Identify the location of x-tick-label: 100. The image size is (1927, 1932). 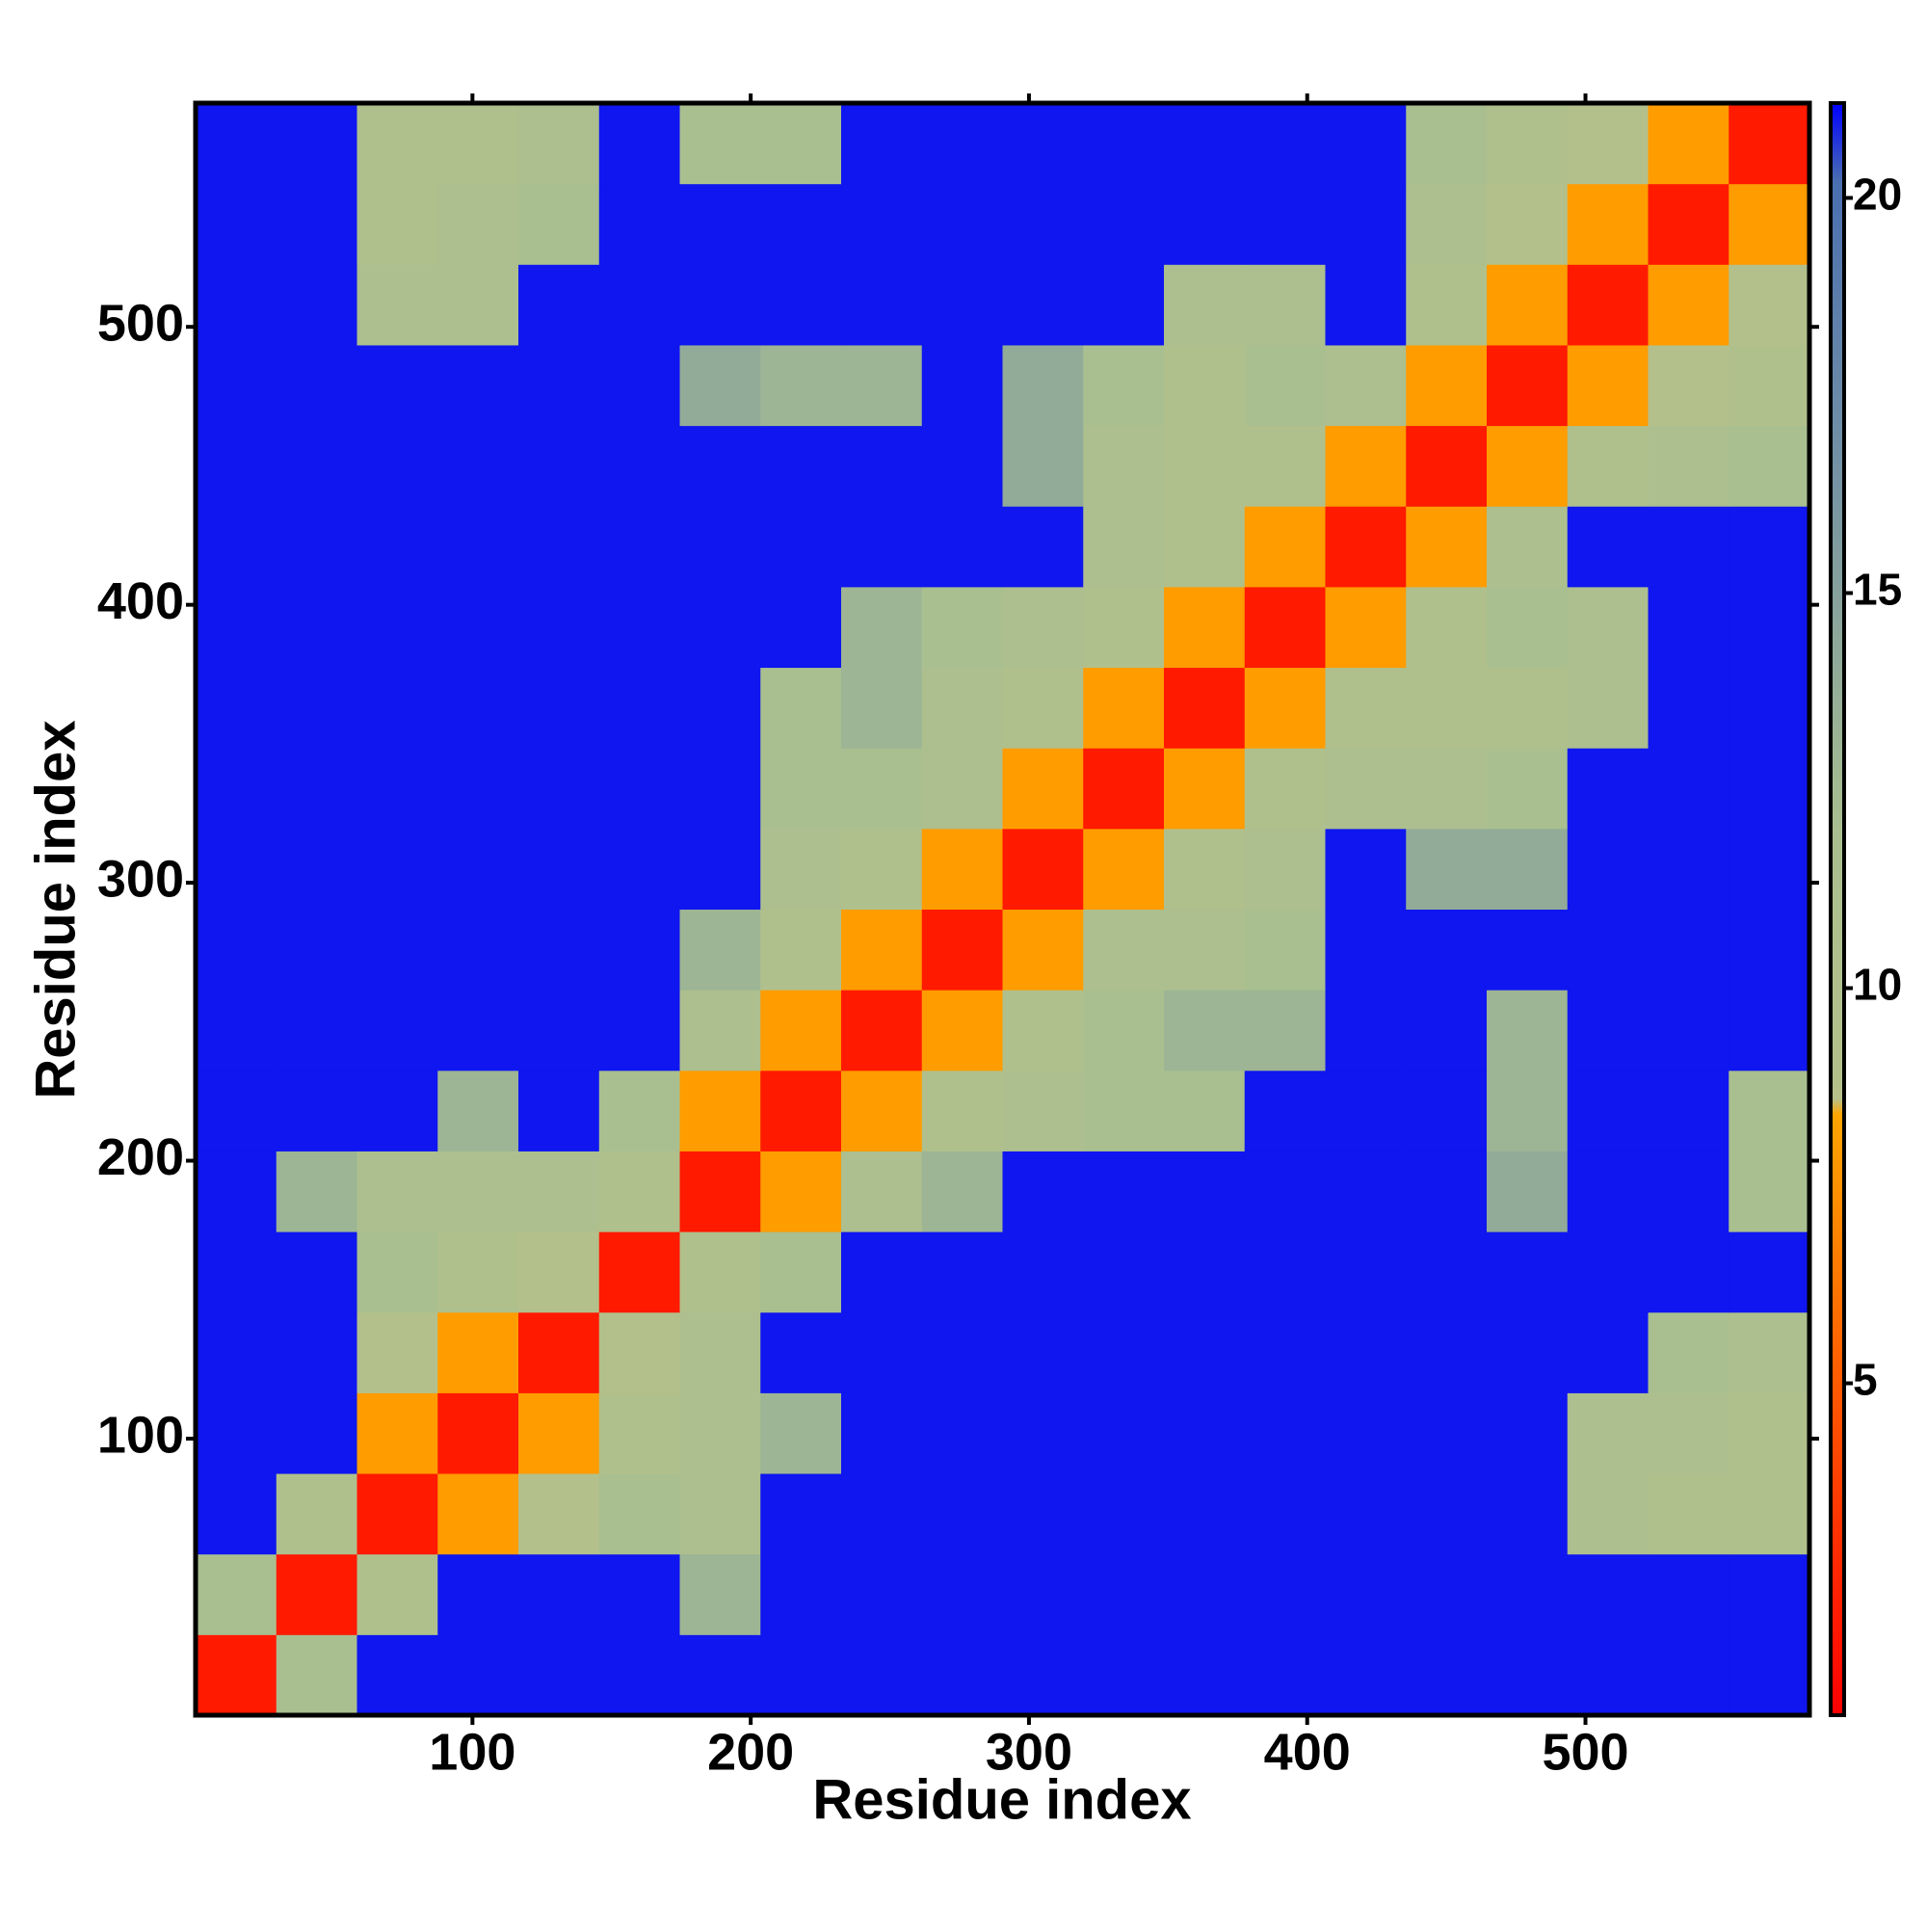
(472, 1752).